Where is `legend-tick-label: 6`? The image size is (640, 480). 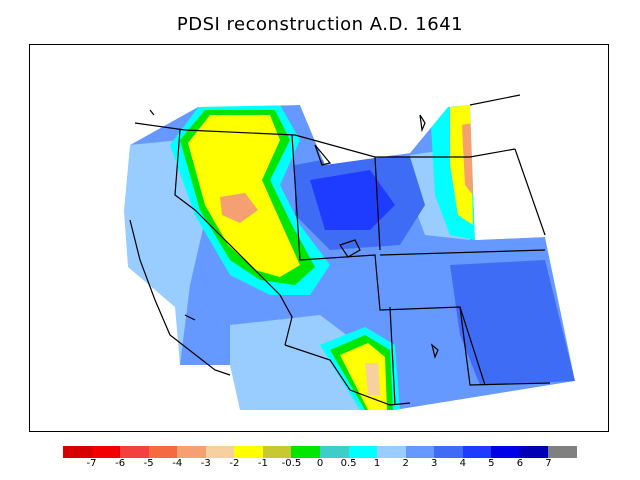
legend-tick-label: 6 is located at coordinates (520, 463).